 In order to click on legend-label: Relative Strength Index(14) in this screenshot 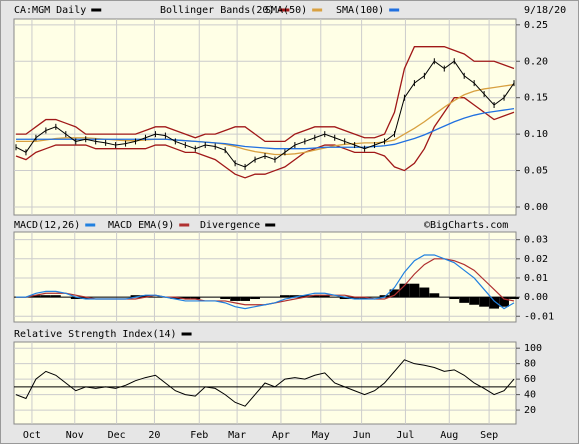, I will do `click(95, 334)`.